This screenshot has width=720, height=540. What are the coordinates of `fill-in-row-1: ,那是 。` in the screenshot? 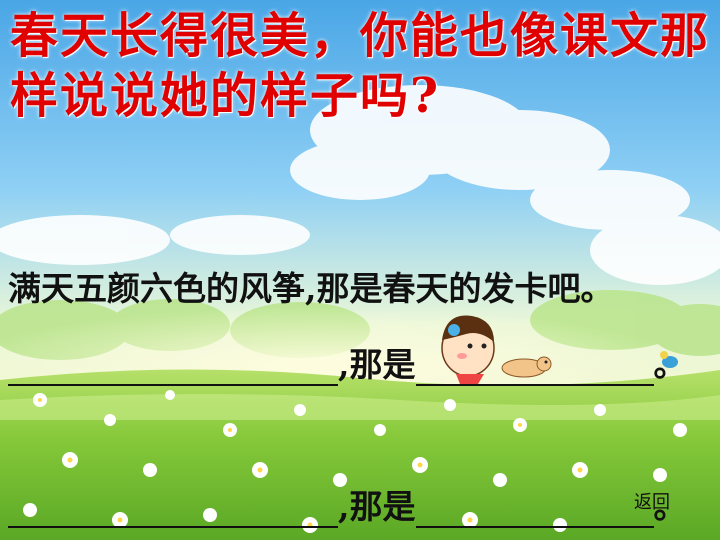 It's located at (347, 362).